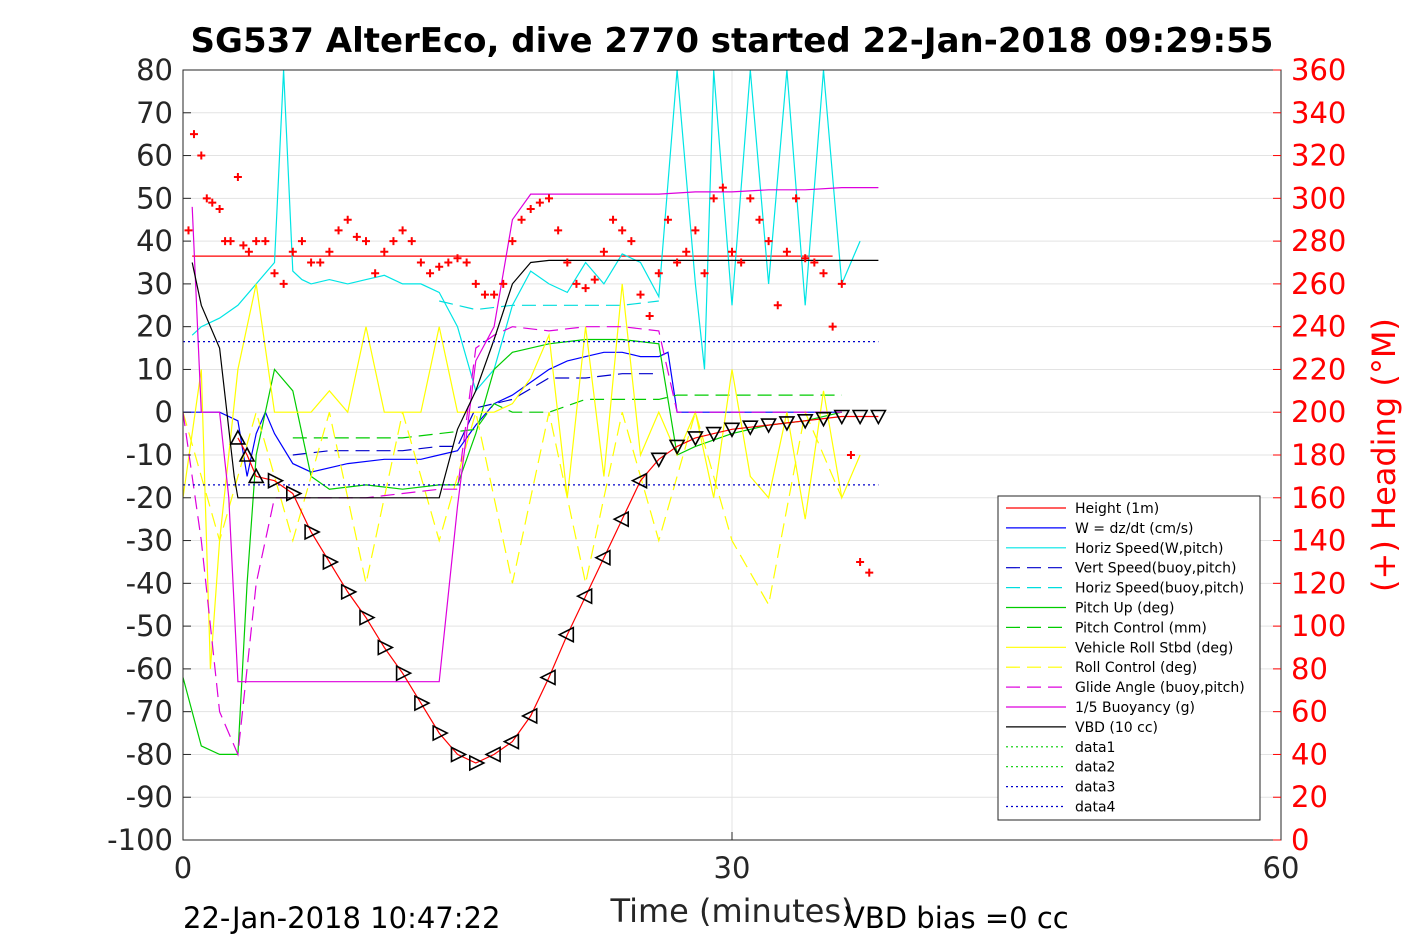  What do you see at coordinates (341, 918) in the screenshot?
I see `footer-timestamp: 22-Jan-2018 10:47:22` at bounding box center [341, 918].